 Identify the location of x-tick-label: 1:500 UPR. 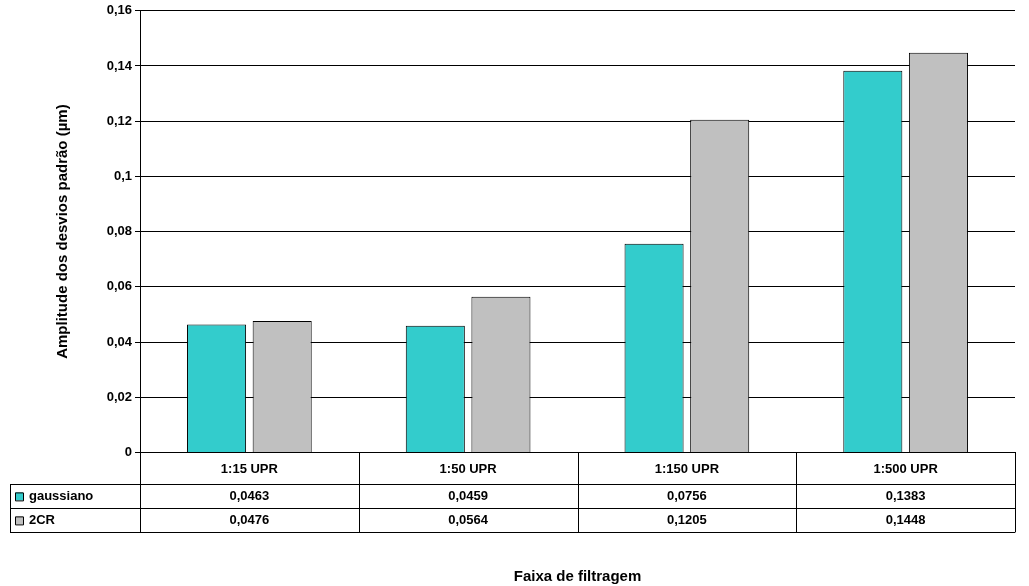
(906, 468).